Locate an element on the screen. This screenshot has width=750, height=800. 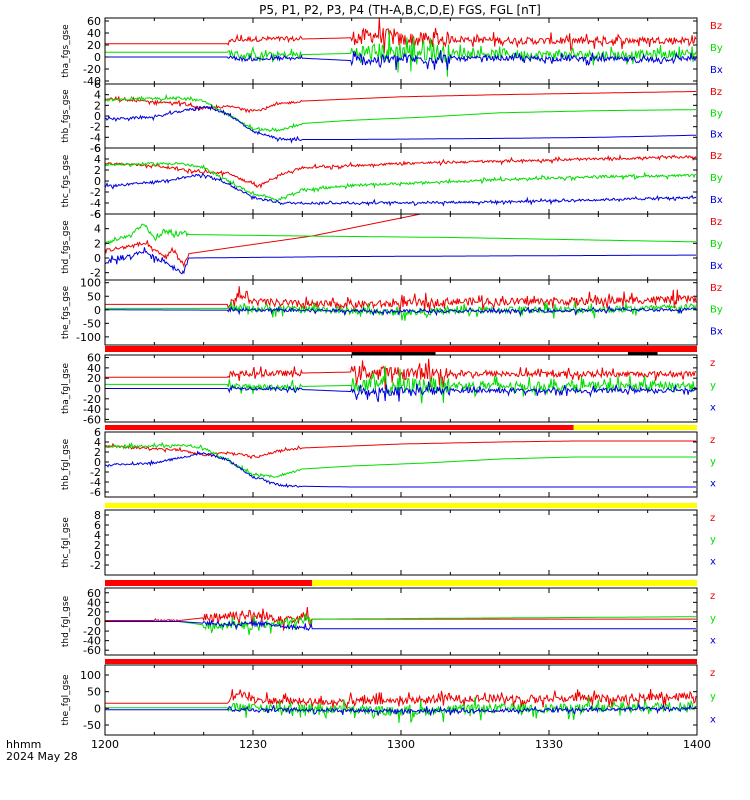
panel-ylabel: thb_fgs_gse is located at coordinates (66, 116).